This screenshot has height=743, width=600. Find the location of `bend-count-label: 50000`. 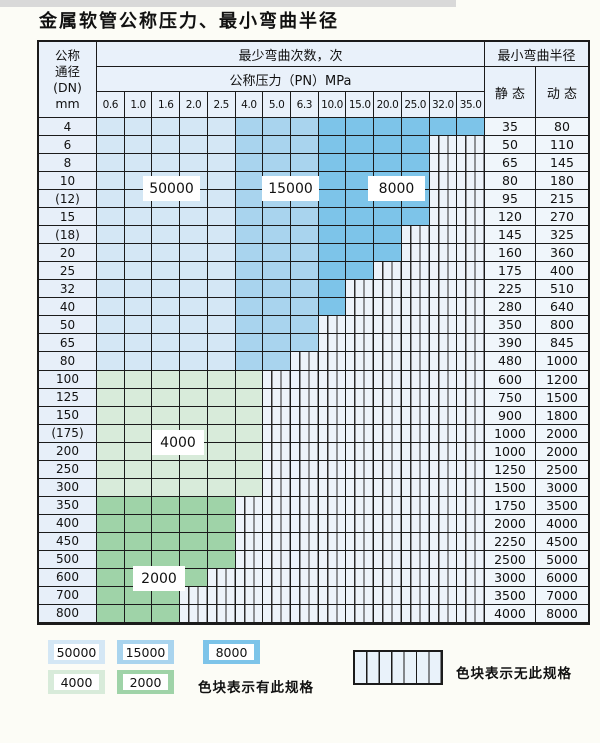

bend-count-label: 50000 is located at coordinates (171, 188).